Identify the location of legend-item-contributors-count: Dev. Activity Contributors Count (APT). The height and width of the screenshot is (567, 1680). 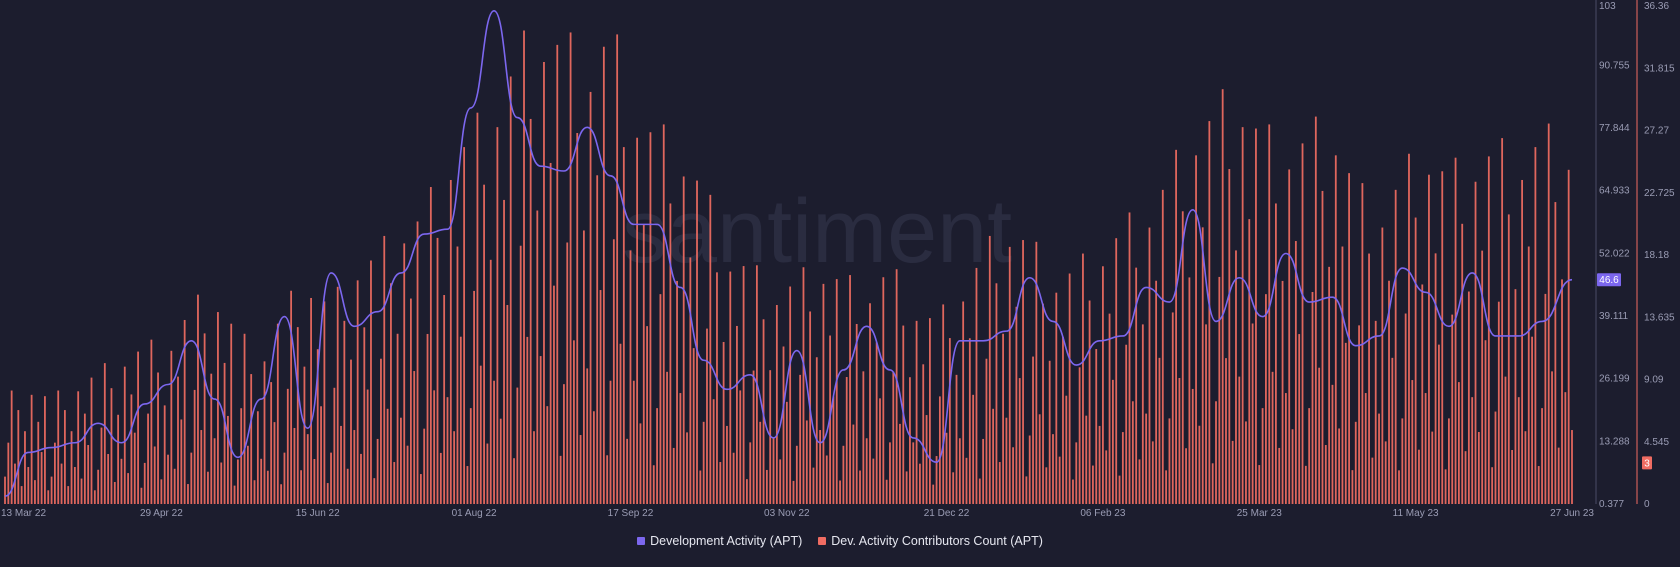
(930, 541).